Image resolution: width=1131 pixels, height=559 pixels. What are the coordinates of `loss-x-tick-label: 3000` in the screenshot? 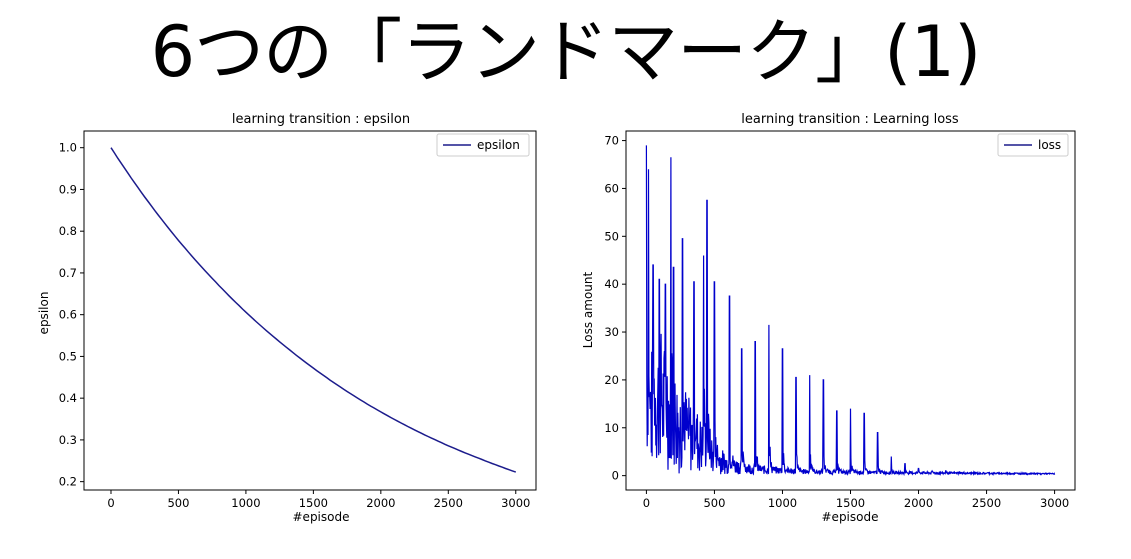 It's located at (1054, 503).